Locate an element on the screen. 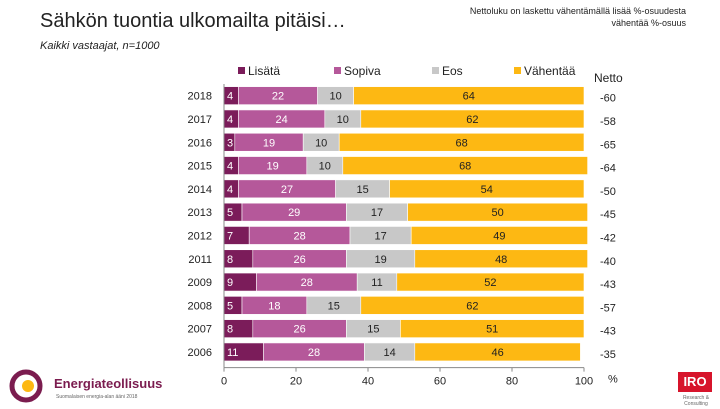 The width and height of the screenshot is (720, 409). logo-left-name: Energiateollisuus is located at coordinates (108, 383).